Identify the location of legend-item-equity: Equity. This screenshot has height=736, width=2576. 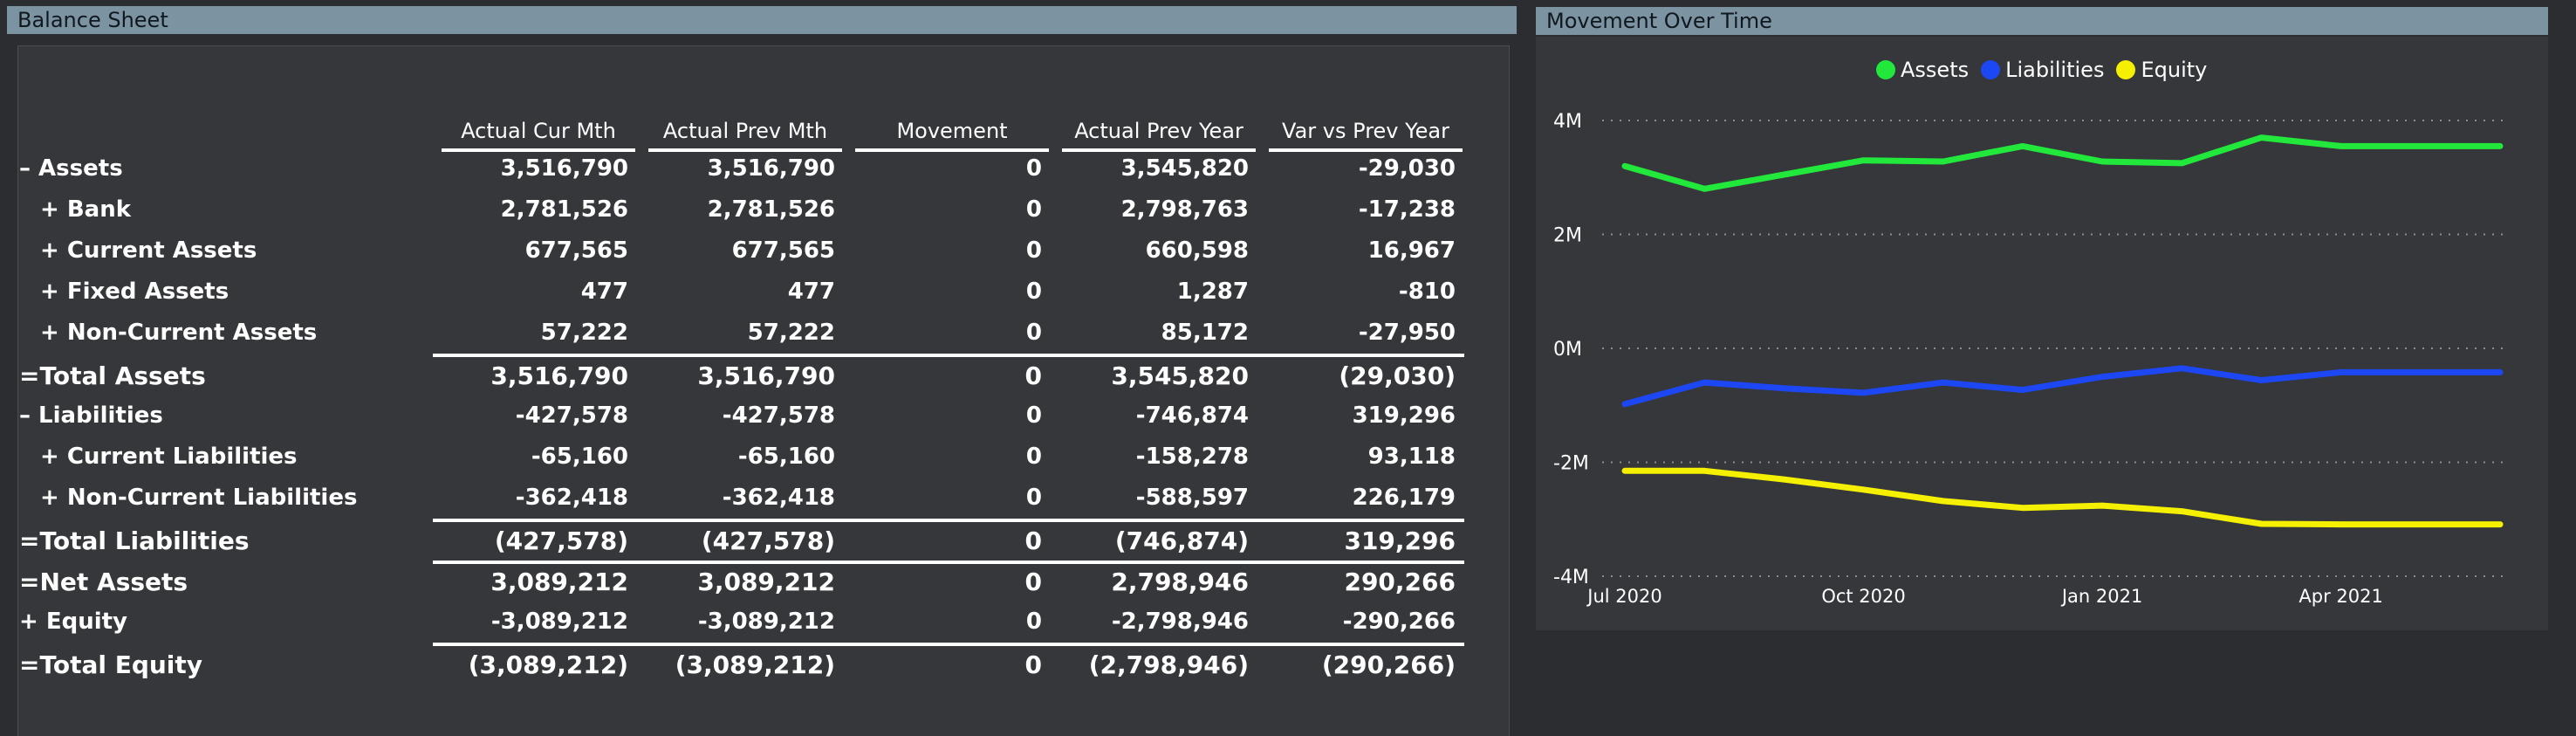
(2161, 70).